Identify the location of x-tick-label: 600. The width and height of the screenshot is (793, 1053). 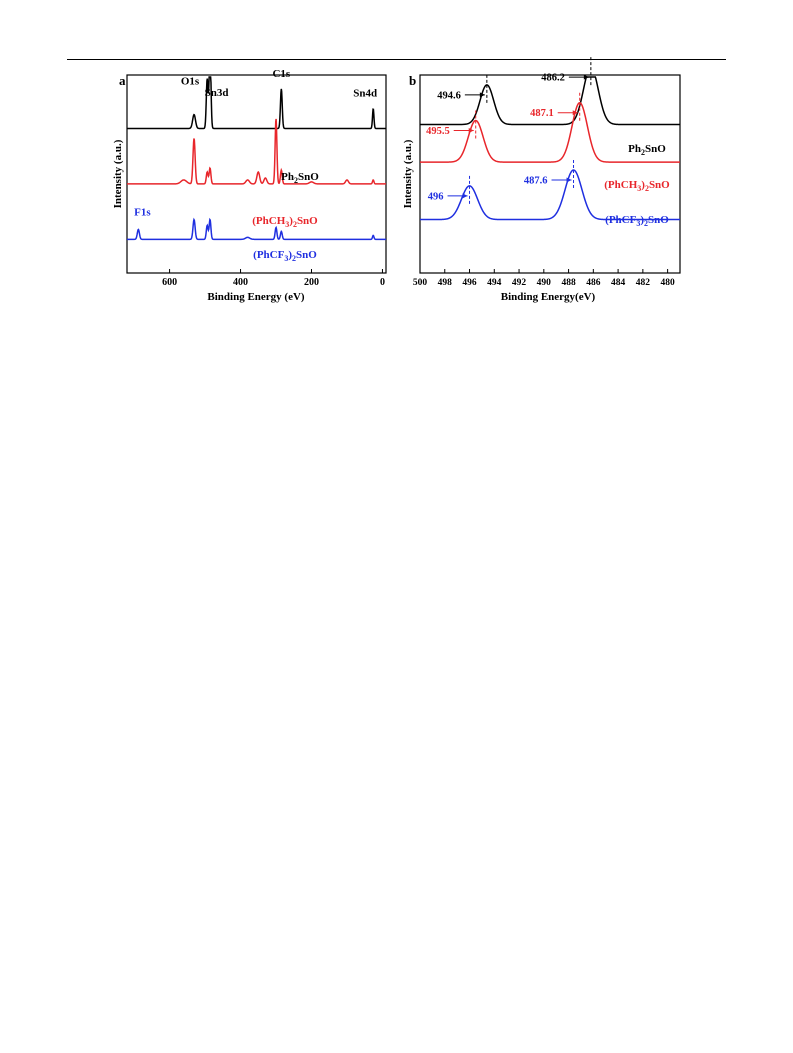
(169, 282).